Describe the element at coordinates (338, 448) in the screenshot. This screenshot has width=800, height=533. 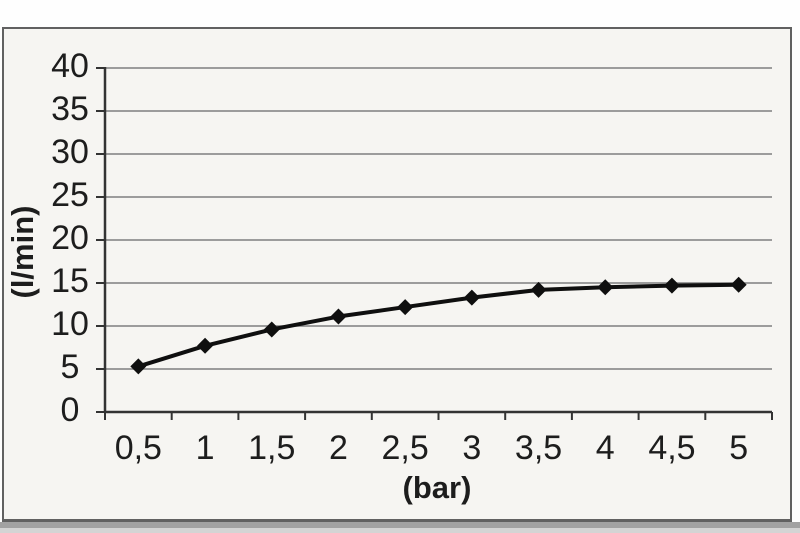
I see `x-tick-label: 2` at that location.